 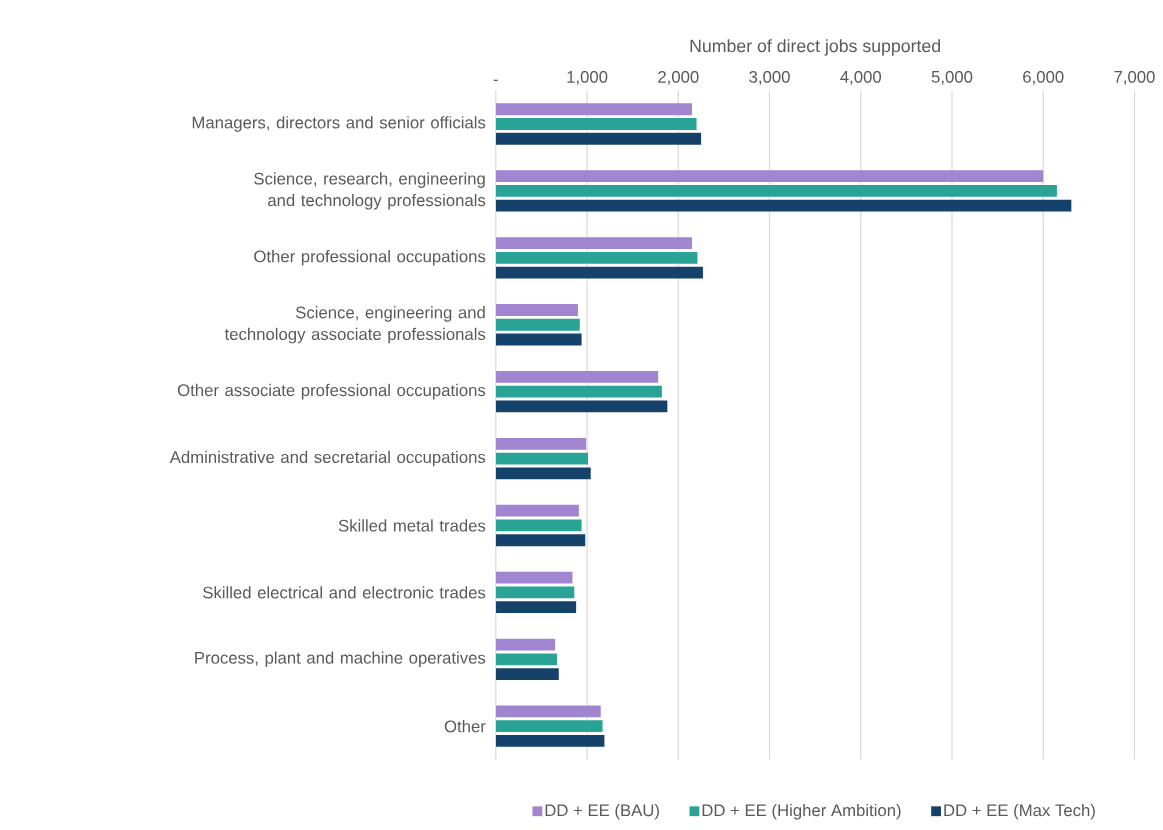 I want to click on legend-label: DD + EE (BAU), so click(x=602, y=812).